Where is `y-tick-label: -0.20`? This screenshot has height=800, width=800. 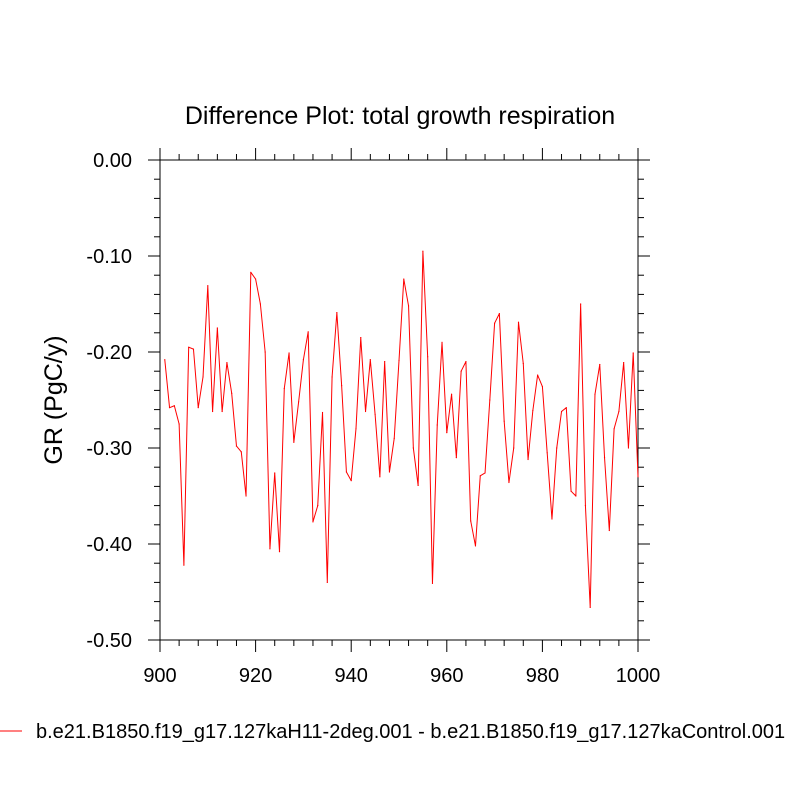 y-tick-label: -0.20 is located at coordinates (109, 353).